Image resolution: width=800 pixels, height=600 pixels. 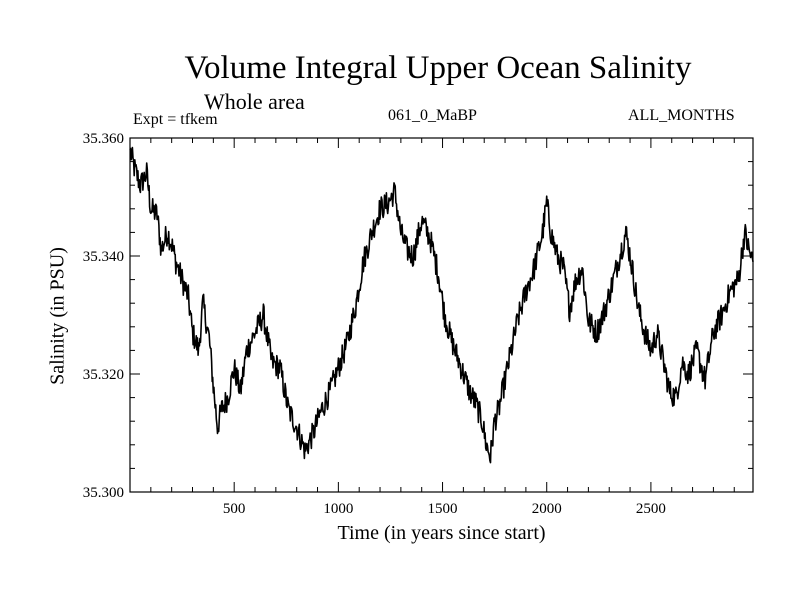 I want to click on x-tick-label: 1500, so click(x=443, y=509).